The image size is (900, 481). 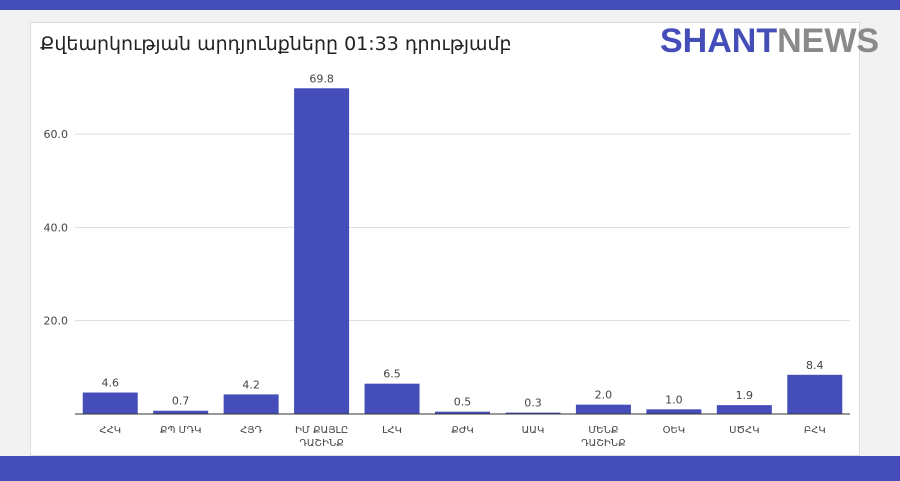 What do you see at coordinates (56, 227) in the screenshot?
I see `y-tick-label: 40.0` at bounding box center [56, 227].